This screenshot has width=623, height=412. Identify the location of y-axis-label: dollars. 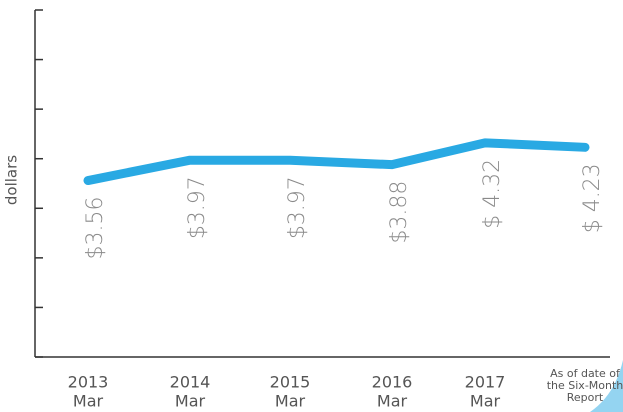
(12, 180).